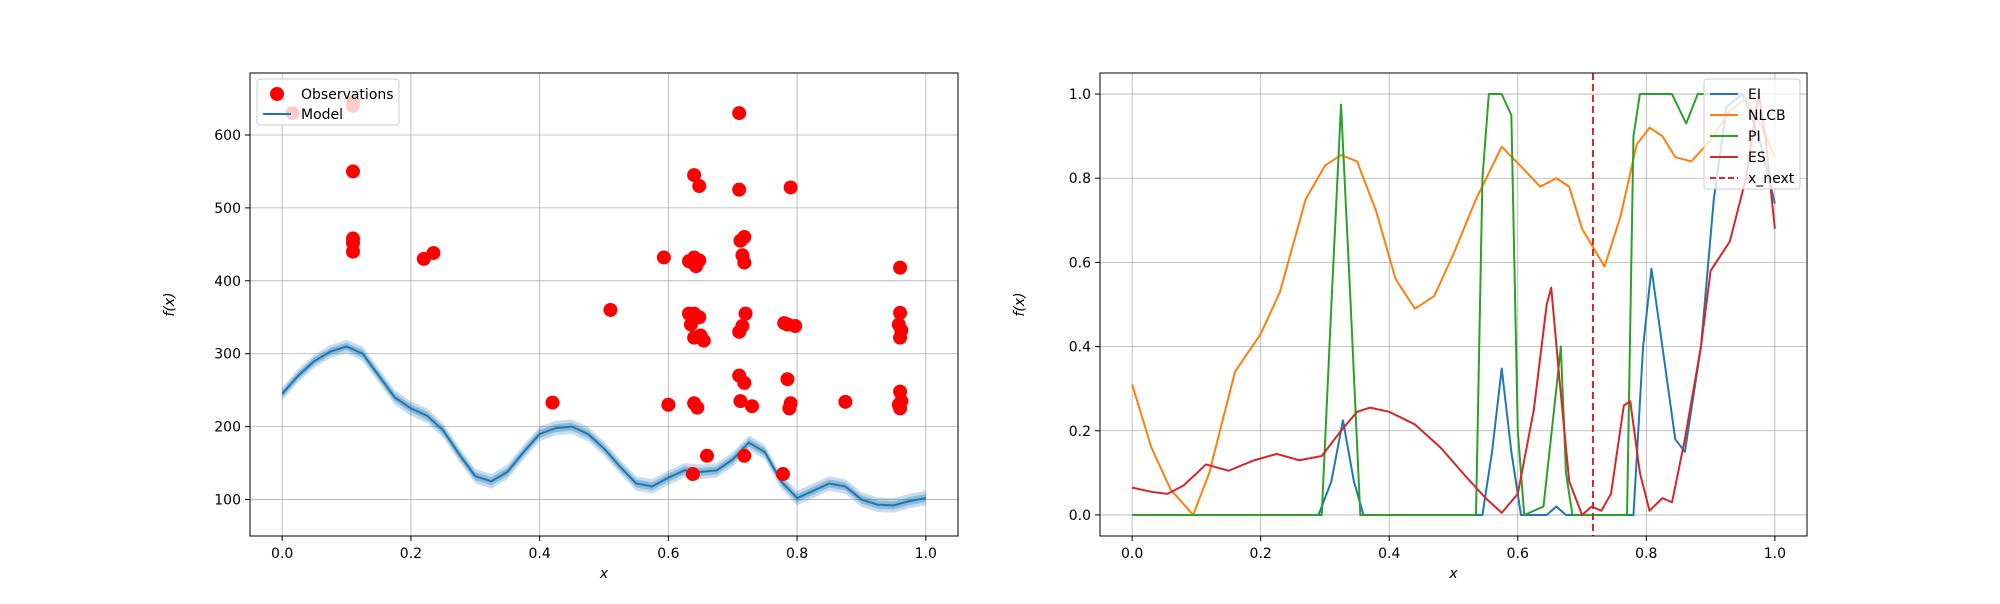 Image resolution: width=2000 pixels, height=604 pixels. What do you see at coordinates (1080, 516) in the screenshot?
I see `y-tick-label: 0.0` at bounding box center [1080, 516].